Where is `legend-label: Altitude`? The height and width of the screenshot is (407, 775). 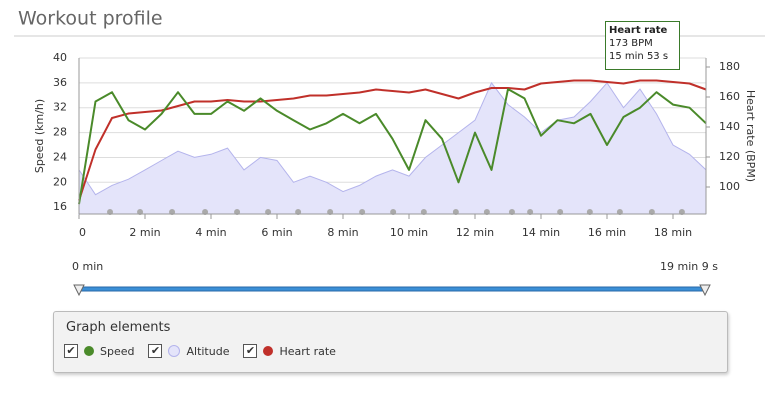
legend-label: Altitude is located at coordinates (208, 351).